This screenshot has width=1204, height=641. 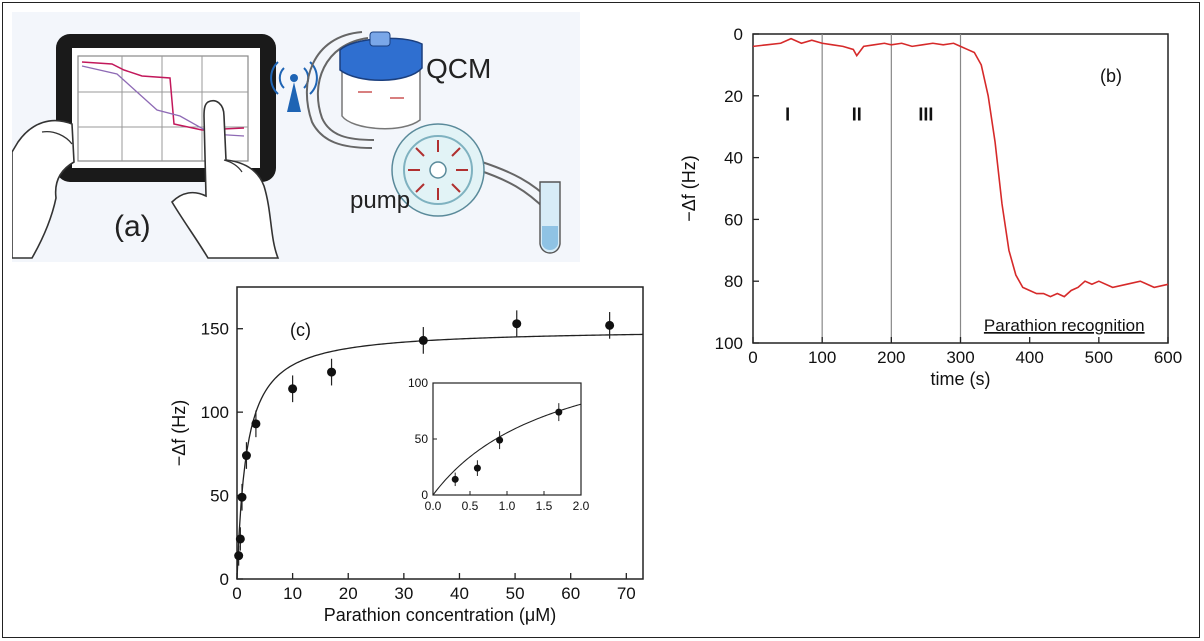 I want to click on x-tick-label: 10, so click(x=292, y=593).